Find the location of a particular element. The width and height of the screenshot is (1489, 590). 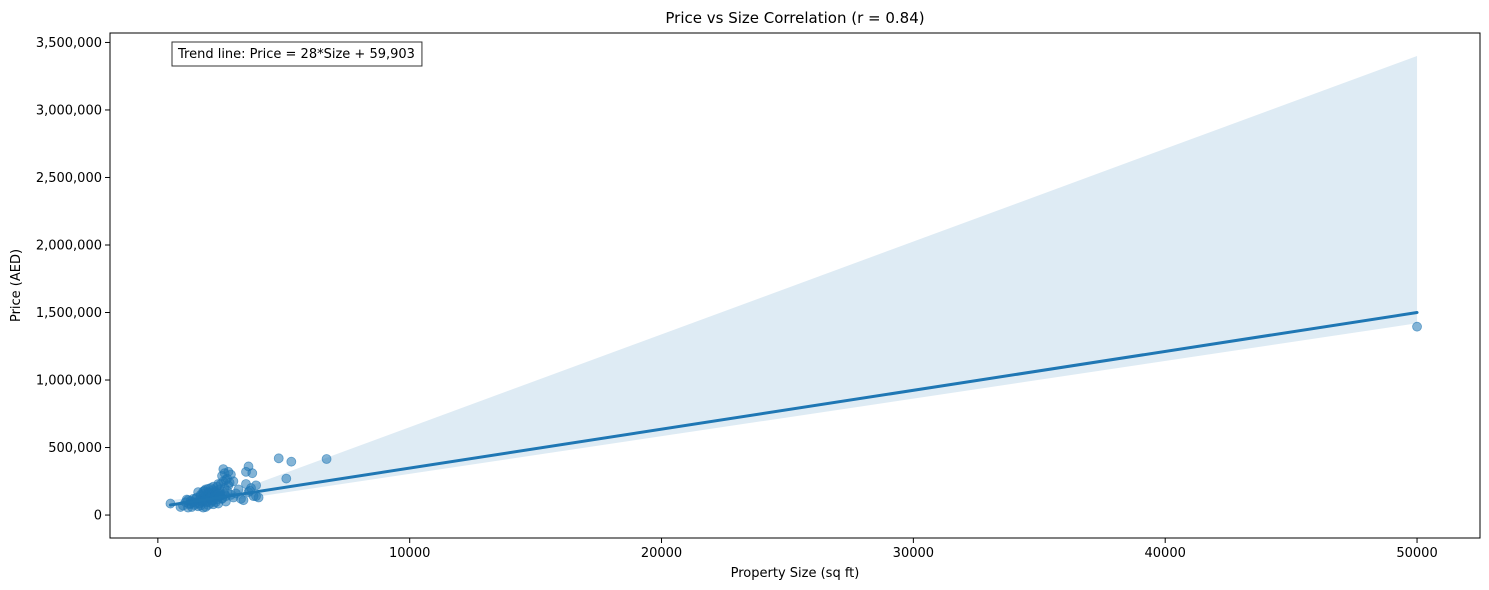

x-axis-label: Property Size (sq ft) is located at coordinates (795, 573).